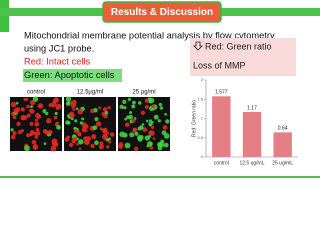 The image size is (320, 240). Describe the element at coordinates (59, 48) in the screenshot. I see `body-text: using JC1 probe.` at that location.